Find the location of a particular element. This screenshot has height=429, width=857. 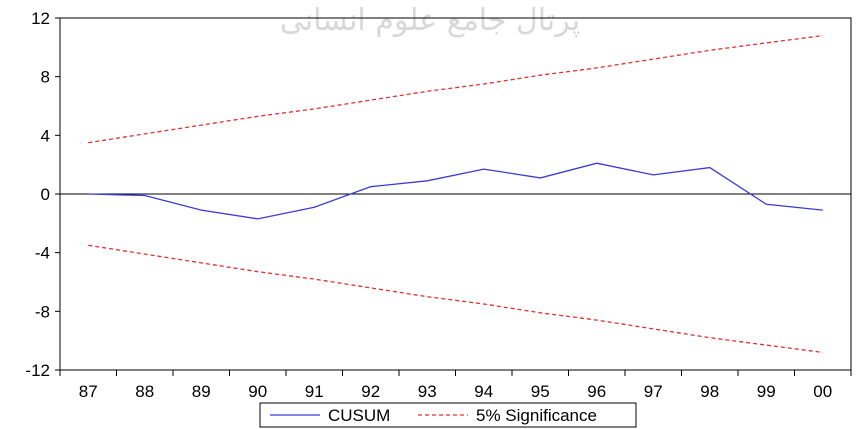

legend-label: 5% Significance is located at coordinates (536, 415).